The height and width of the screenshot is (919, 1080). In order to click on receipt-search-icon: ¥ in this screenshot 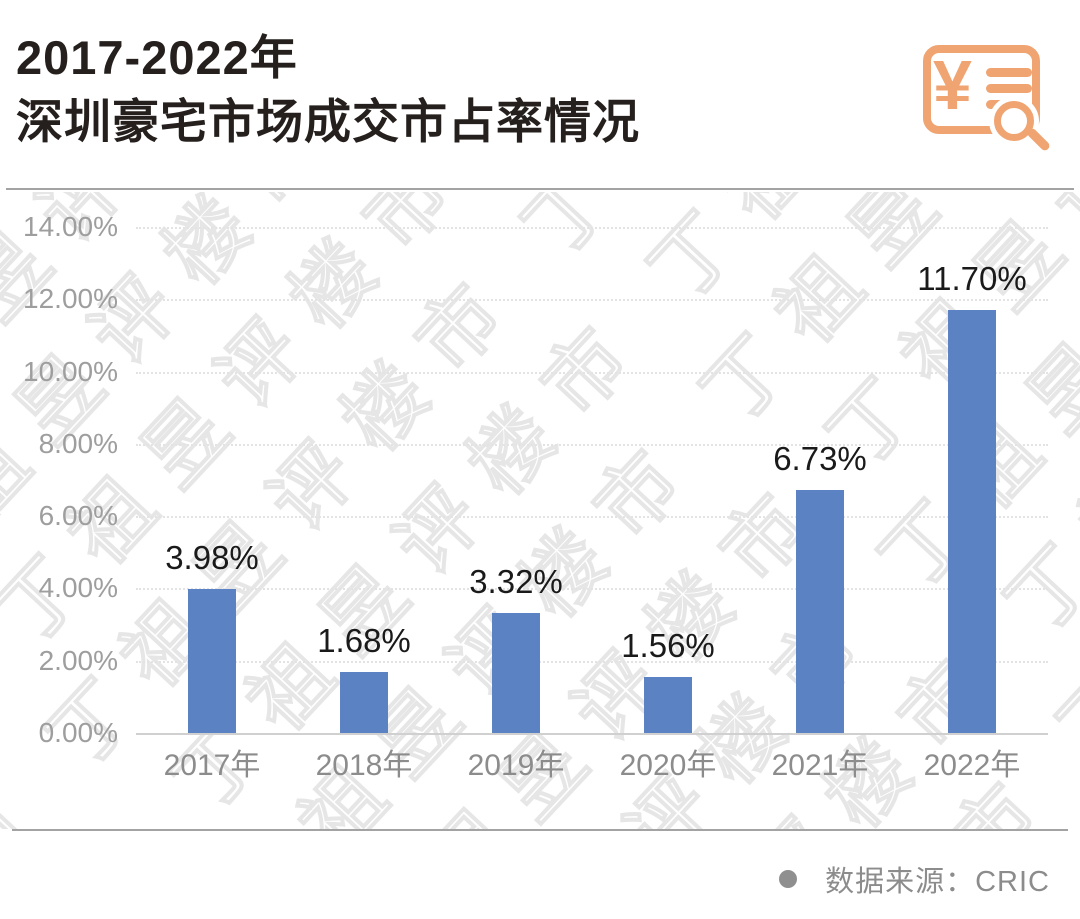, I will do `click(987, 99)`.